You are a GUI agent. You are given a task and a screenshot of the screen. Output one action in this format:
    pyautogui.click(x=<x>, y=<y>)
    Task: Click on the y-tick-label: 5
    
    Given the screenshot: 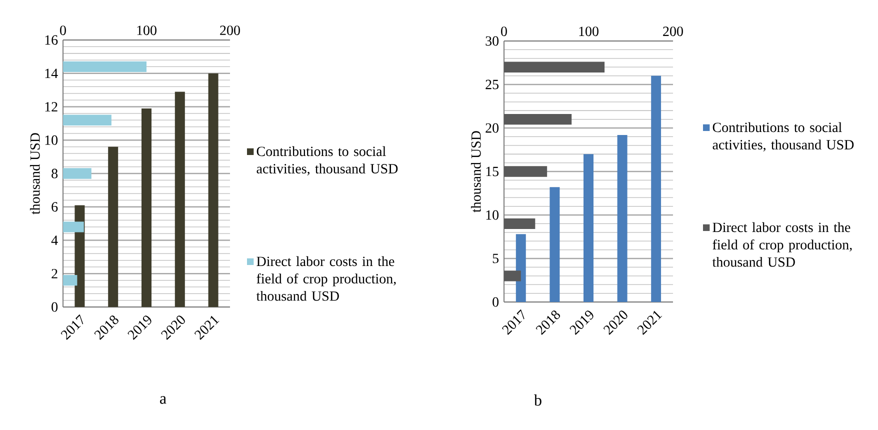 What is the action you would take?
    pyautogui.click(x=495, y=259)
    